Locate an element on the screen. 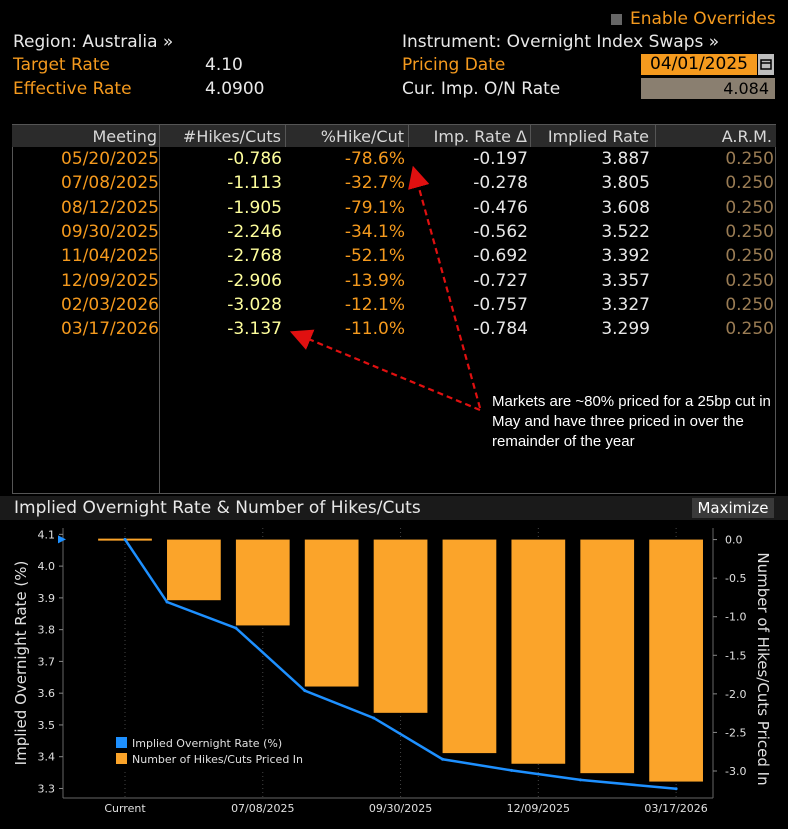 The image size is (788, 829). cell-pct-hike-cut: -32.7% is located at coordinates (374, 183).